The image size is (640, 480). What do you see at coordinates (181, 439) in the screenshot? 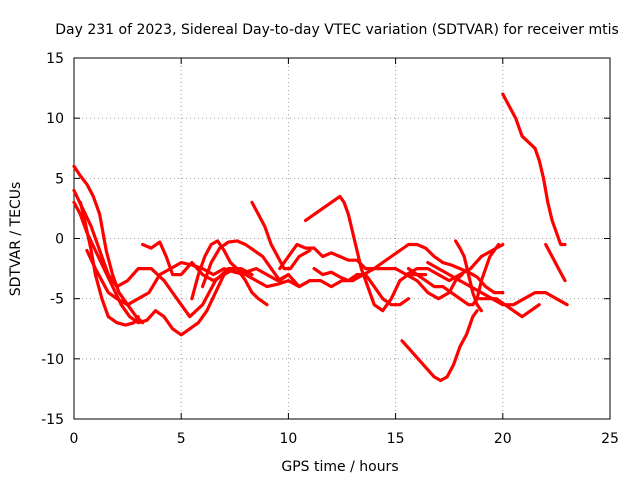
I see `x-tick-label: 5` at bounding box center [181, 439].